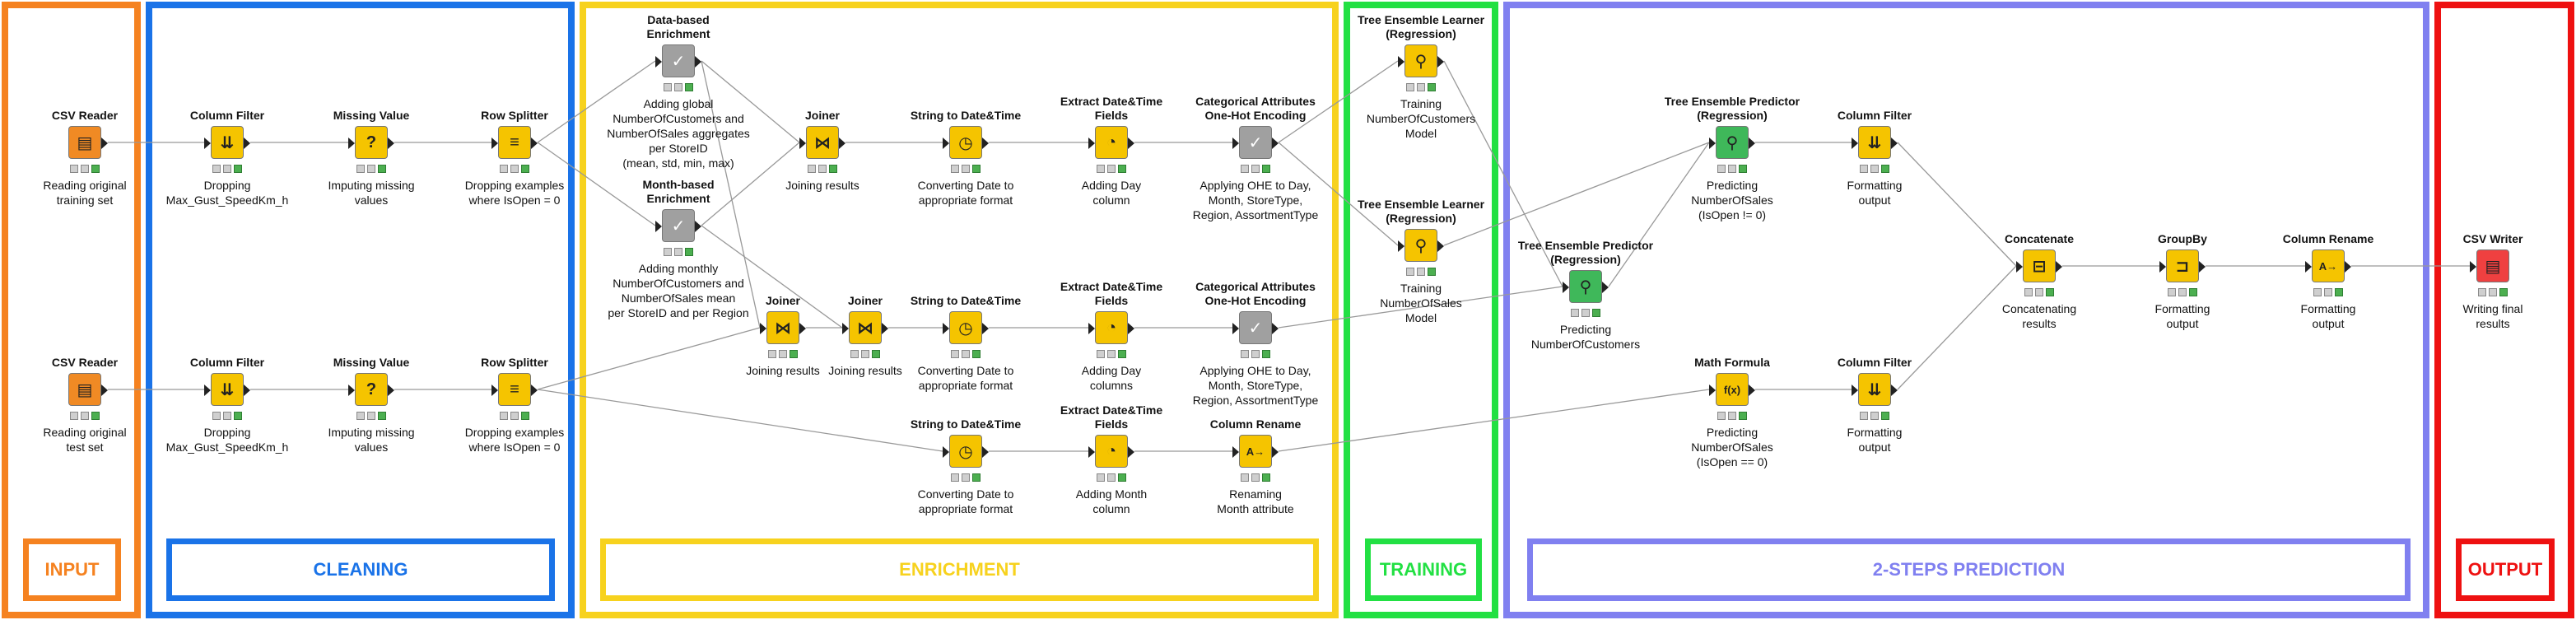 This screenshot has height=620, width=2576. I want to click on node-csv-writer: CSV Writer ▤ Writing final results, so click(2481, 282).